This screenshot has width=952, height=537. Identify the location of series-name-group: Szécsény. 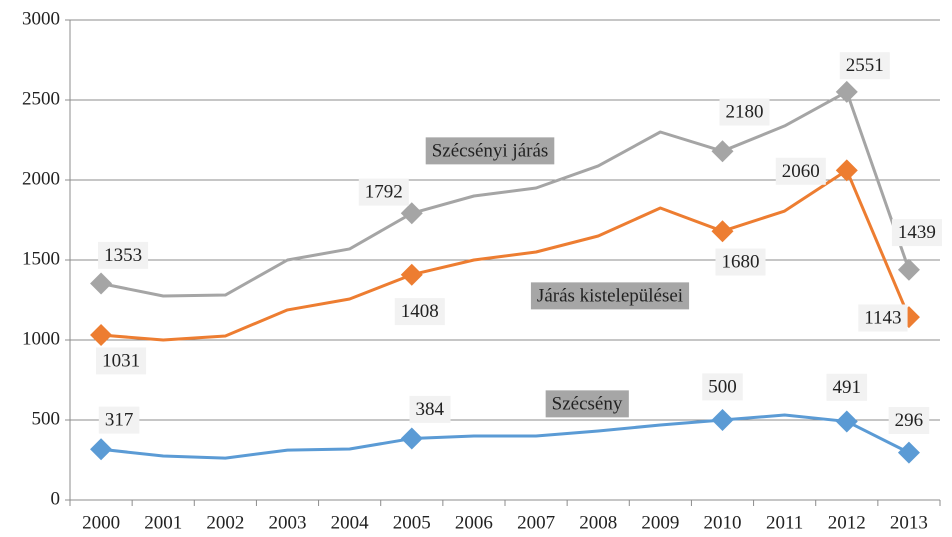
(587, 404).